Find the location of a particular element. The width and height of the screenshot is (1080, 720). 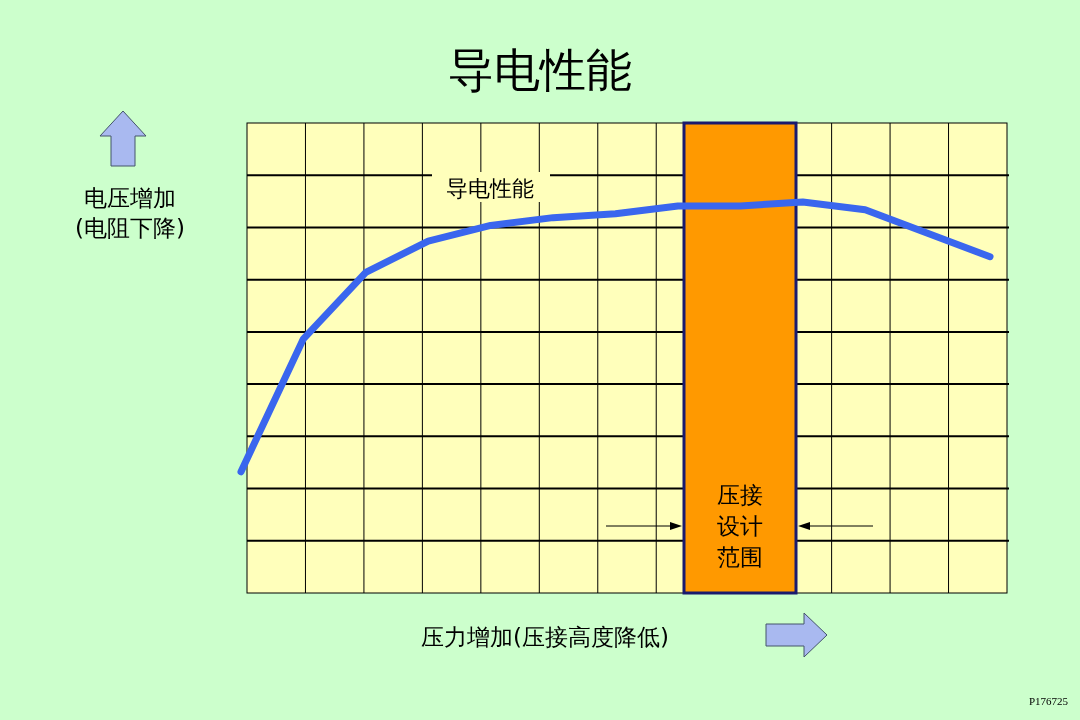

y-axis-title: 电压增加 (电阻下降) is located at coordinates (130, 213).